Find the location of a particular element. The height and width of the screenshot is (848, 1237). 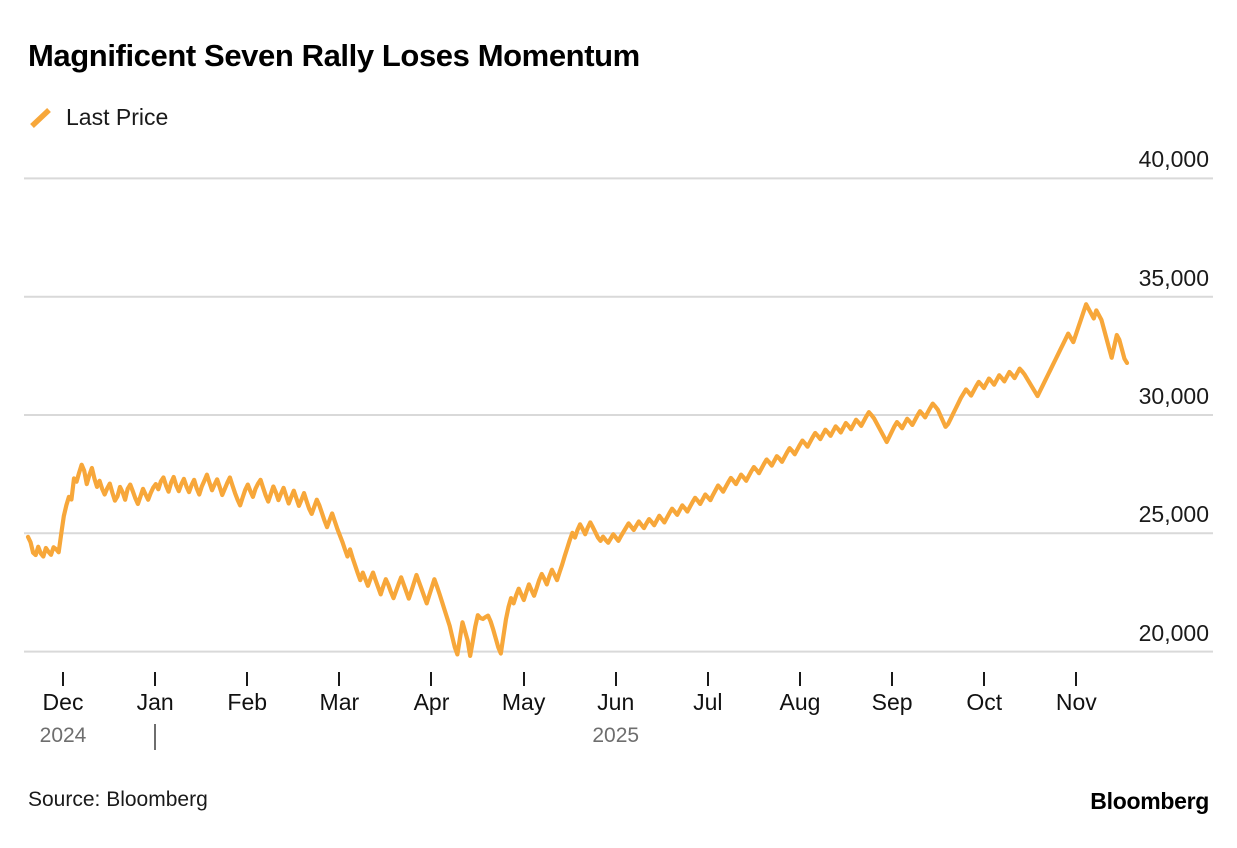

year-boundary-divider is located at coordinates (155, 737).